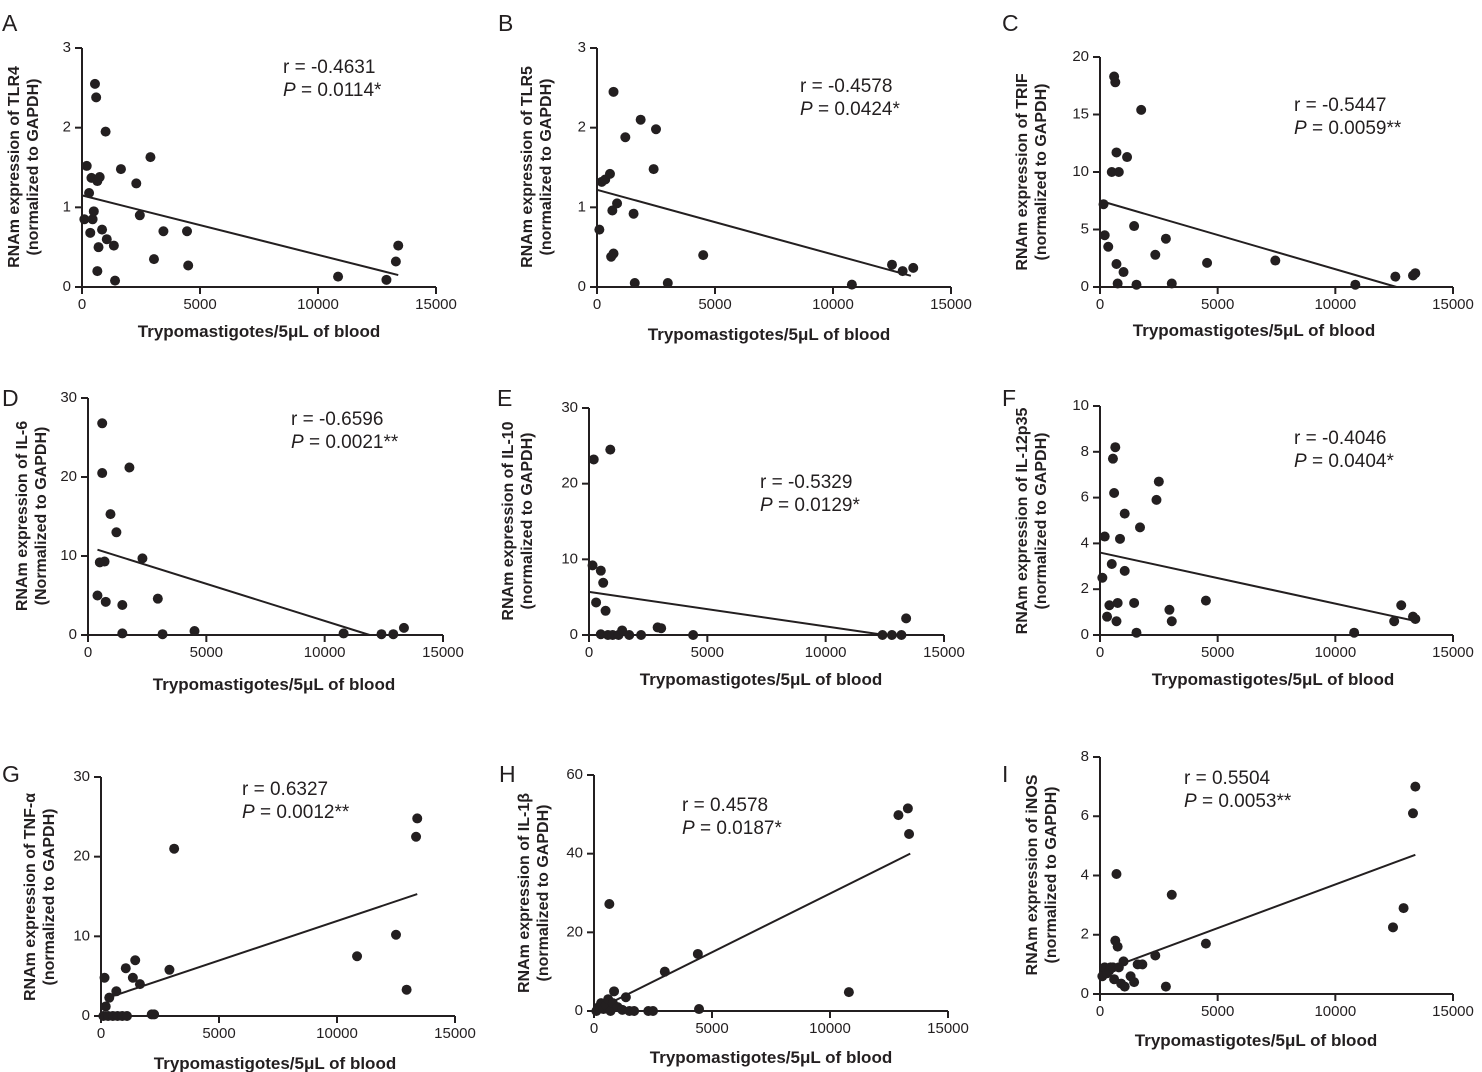 The width and height of the screenshot is (1482, 1072). I want to click on p-value: P = 0.0012**, so click(296, 812).